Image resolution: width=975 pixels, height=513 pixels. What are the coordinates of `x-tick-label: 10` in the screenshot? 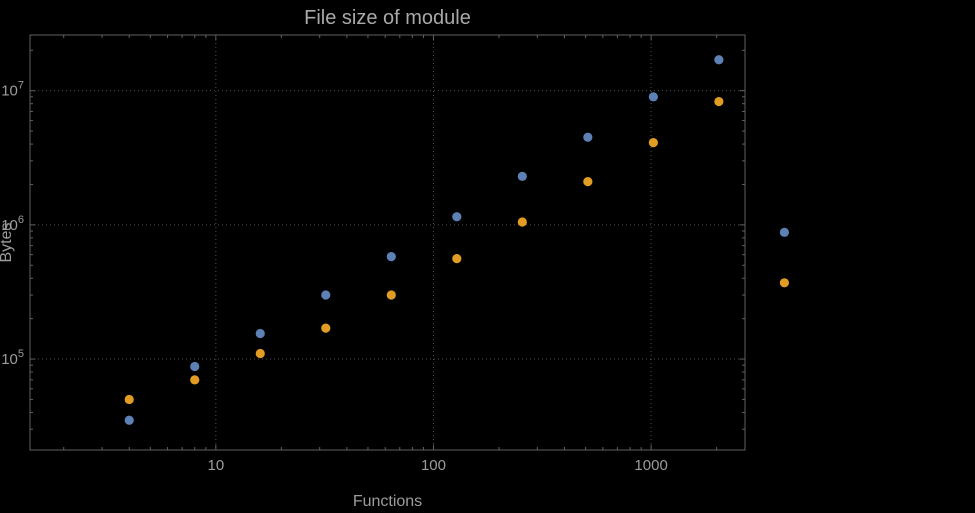 It's located at (215, 465).